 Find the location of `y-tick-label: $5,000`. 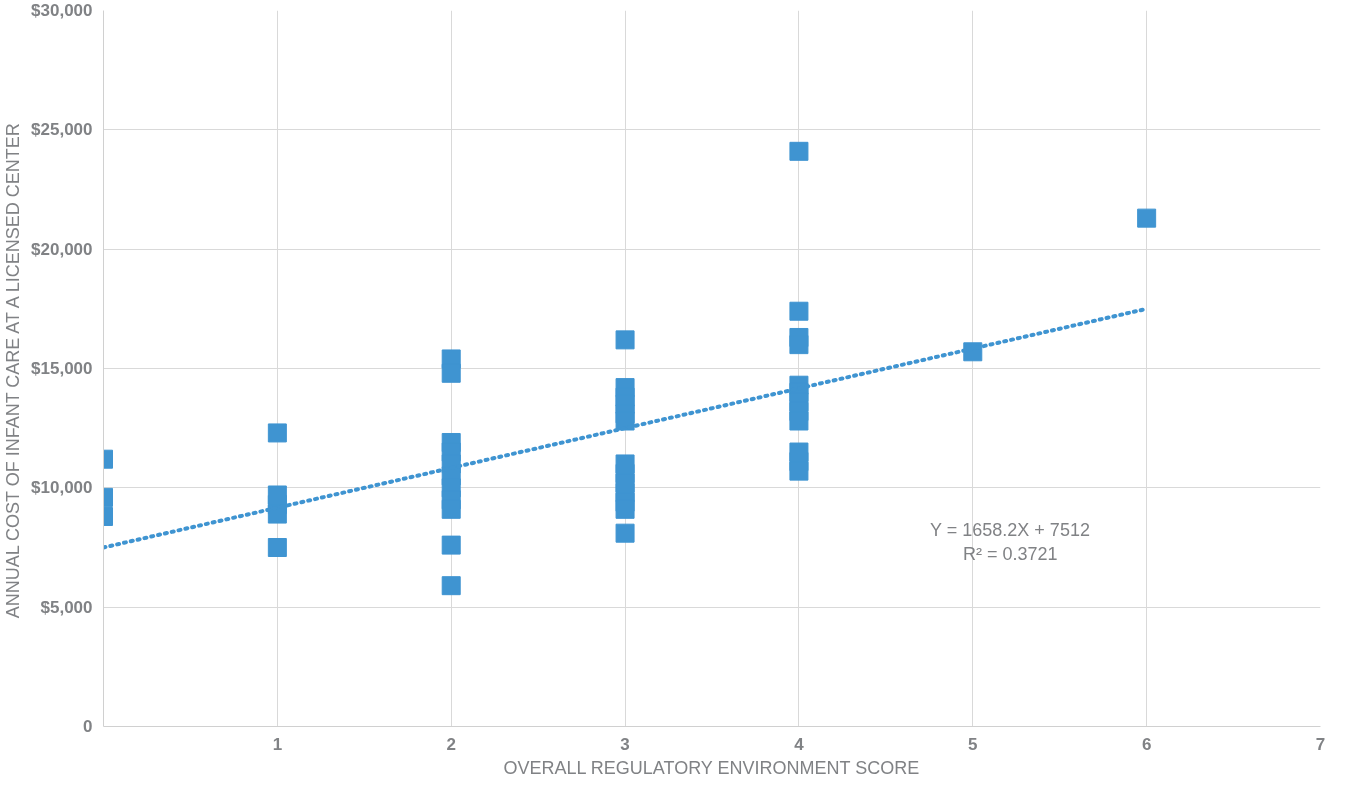

y-tick-label: $5,000 is located at coordinates (66, 607).